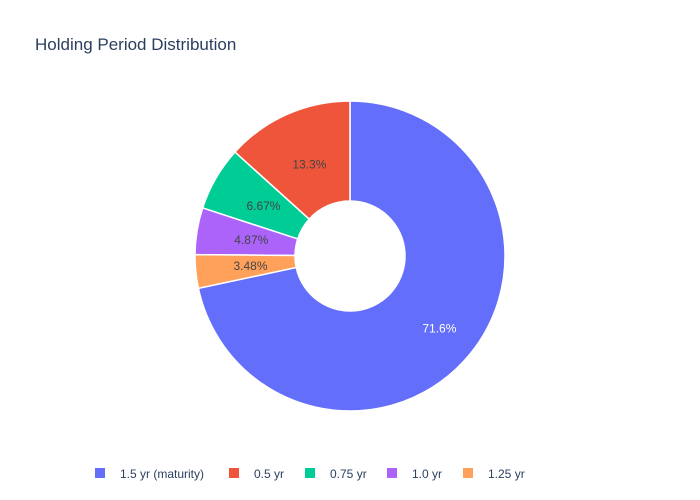  I want to click on slice-label-3: 4.87%, so click(251, 240).